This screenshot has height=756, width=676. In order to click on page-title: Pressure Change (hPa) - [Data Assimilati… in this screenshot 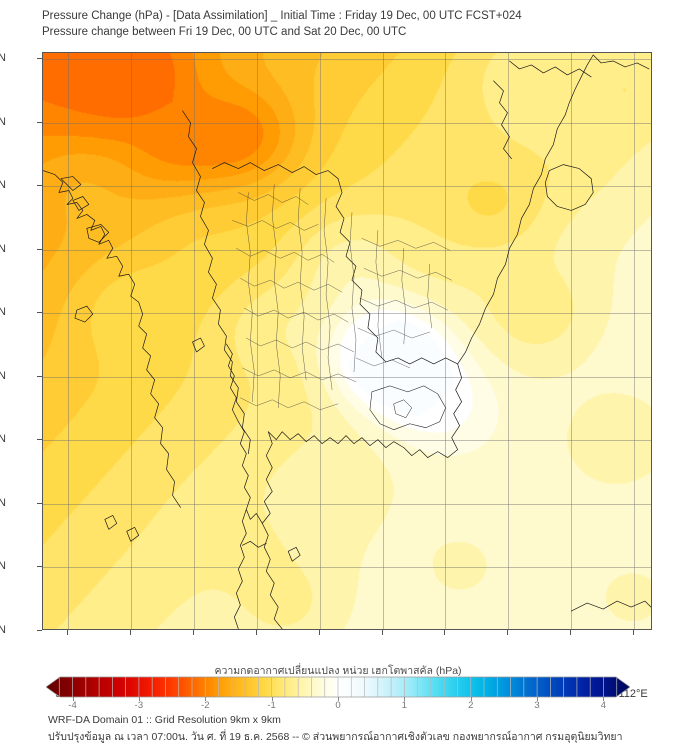, I will do `click(282, 16)`.